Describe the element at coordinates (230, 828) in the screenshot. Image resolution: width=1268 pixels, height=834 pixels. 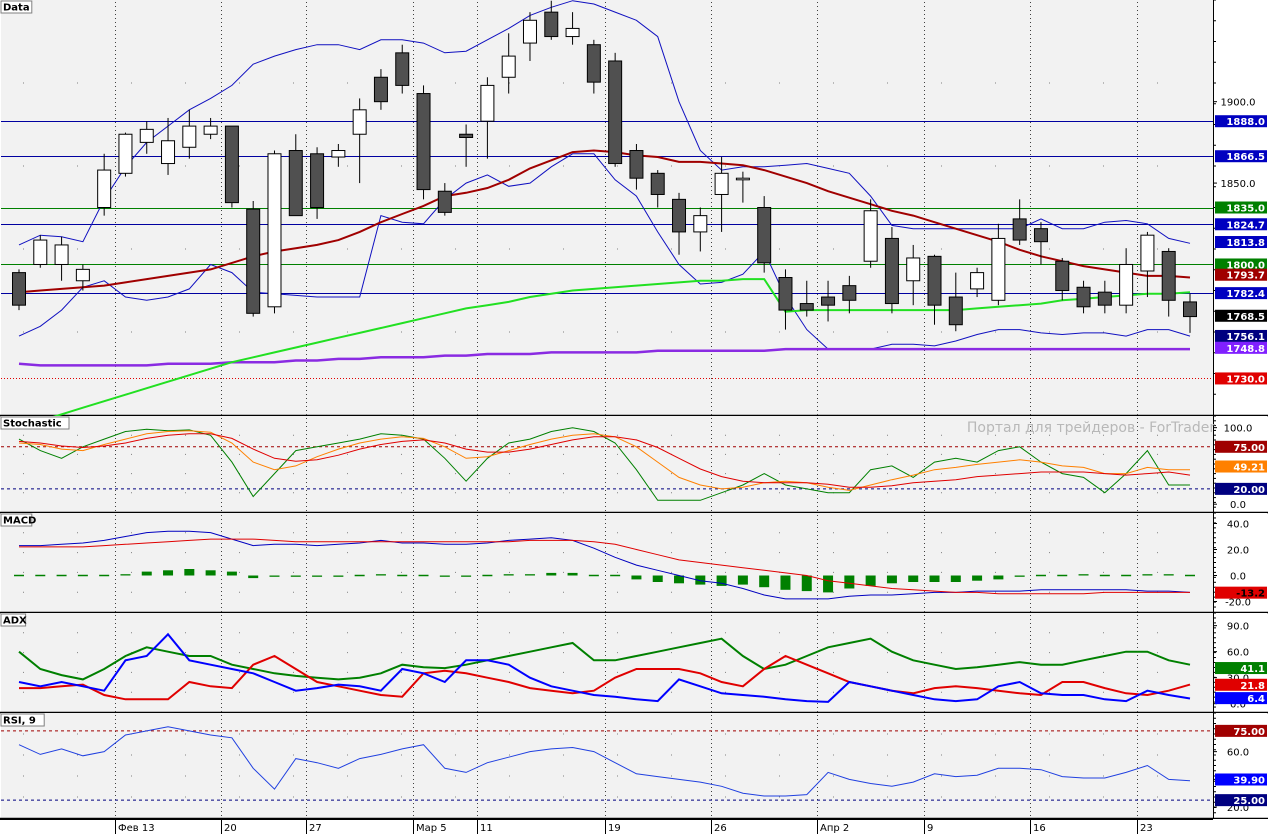
I see `x-tick-label: 20` at that location.